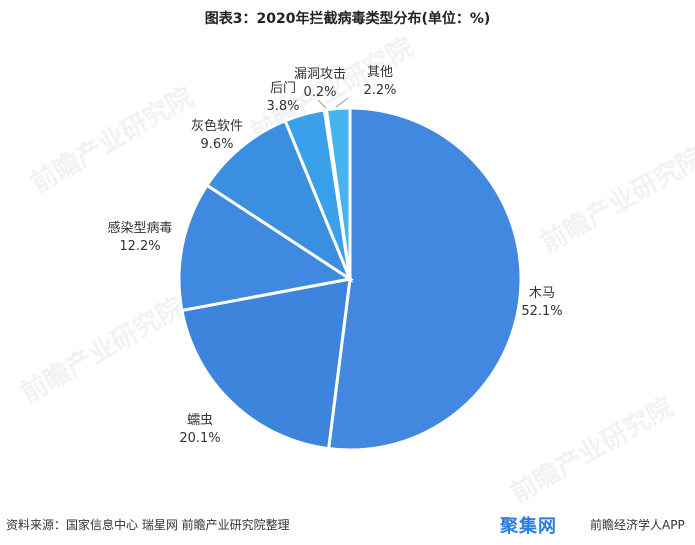  Describe the element at coordinates (199, 438) in the screenshot. I see `slice-value-label-1: 20.1%` at that location.